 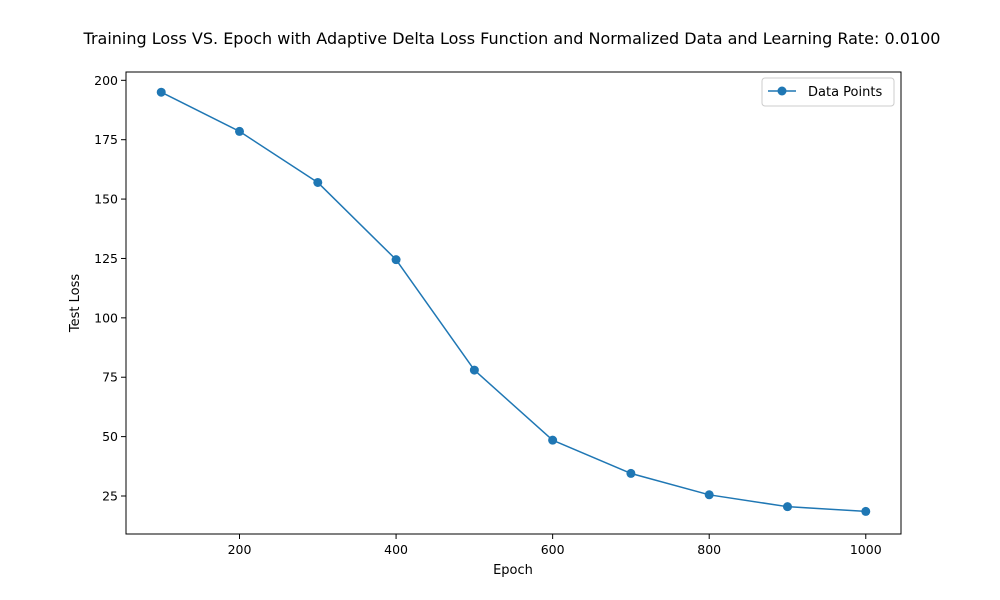 What do you see at coordinates (513, 570) in the screenshot?
I see `x-axis-label: Epoch` at bounding box center [513, 570].